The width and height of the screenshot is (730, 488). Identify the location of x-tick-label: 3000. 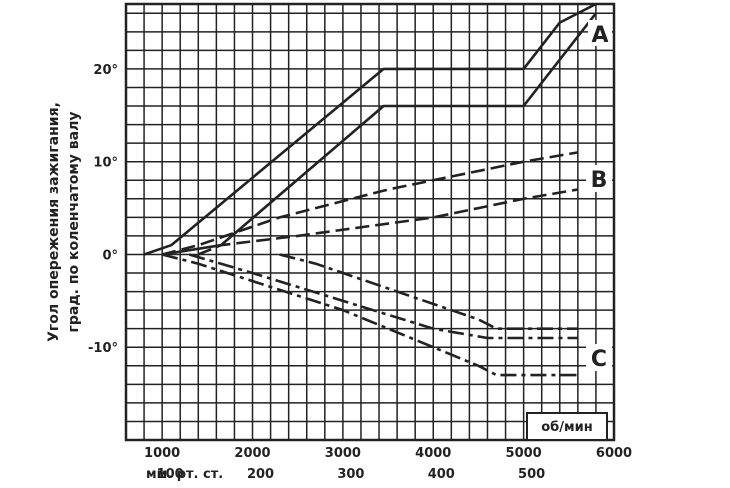
(343, 453).